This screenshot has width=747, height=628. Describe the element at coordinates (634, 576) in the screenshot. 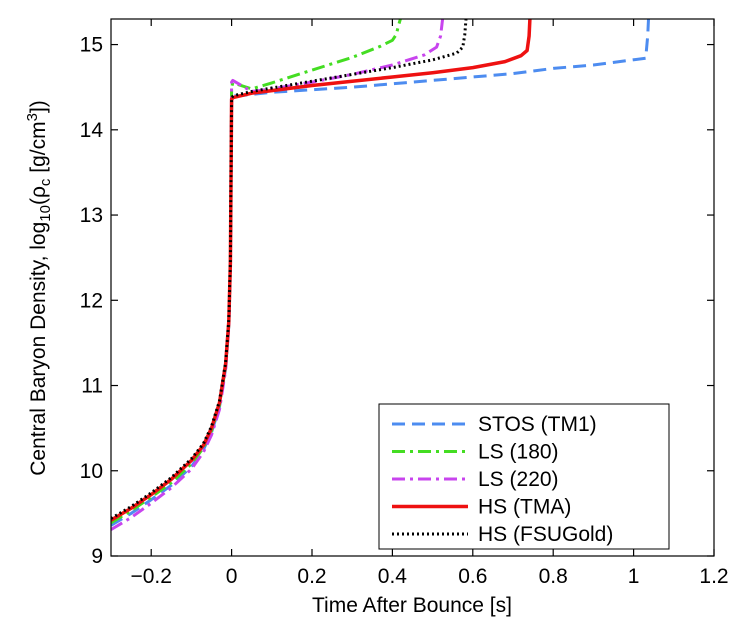

I see `x-tick-label: 1` at that location.